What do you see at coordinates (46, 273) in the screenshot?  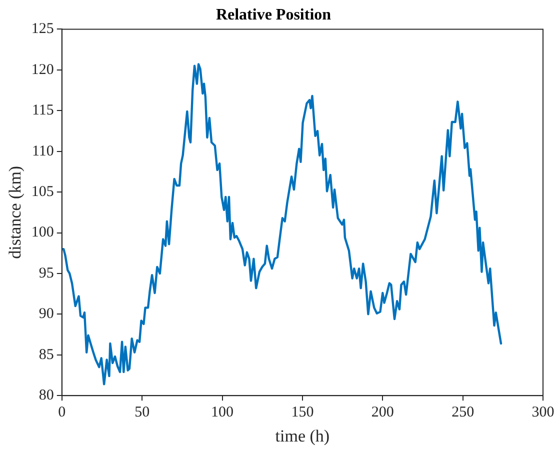 I see `y-tick-label: 95` at bounding box center [46, 273].